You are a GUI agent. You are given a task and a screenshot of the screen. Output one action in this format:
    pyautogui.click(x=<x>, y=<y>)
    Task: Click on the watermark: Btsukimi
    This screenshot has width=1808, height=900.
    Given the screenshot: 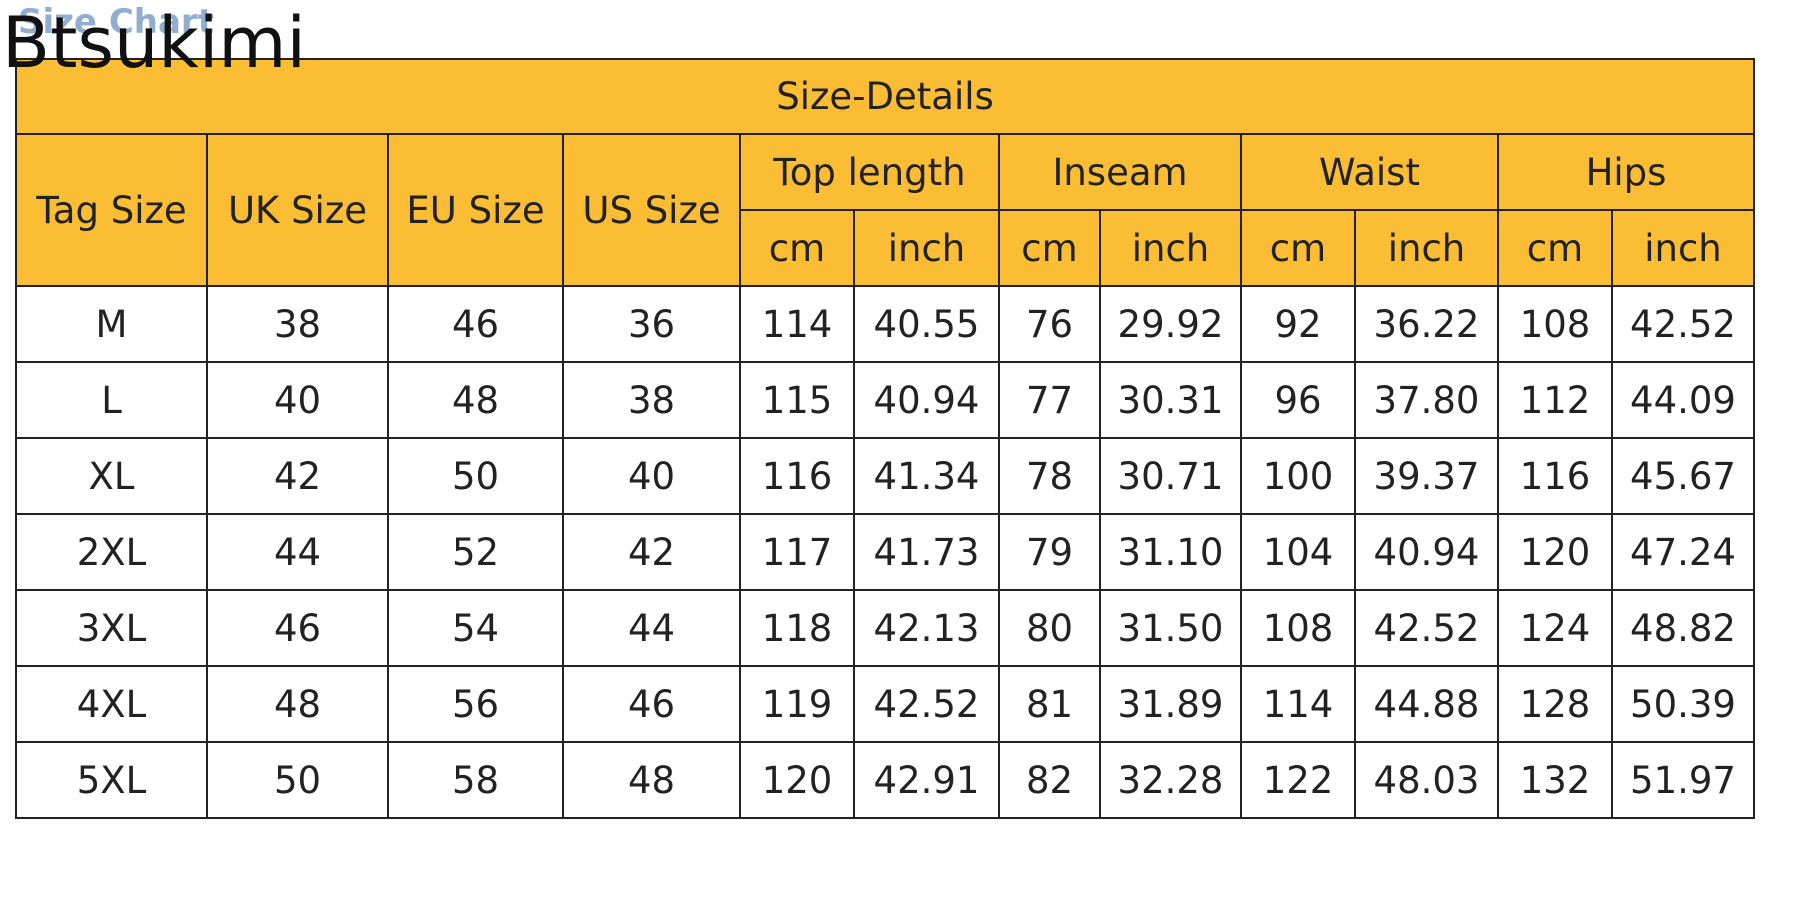 What is the action you would take?
    pyautogui.click(x=154, y=43)
    